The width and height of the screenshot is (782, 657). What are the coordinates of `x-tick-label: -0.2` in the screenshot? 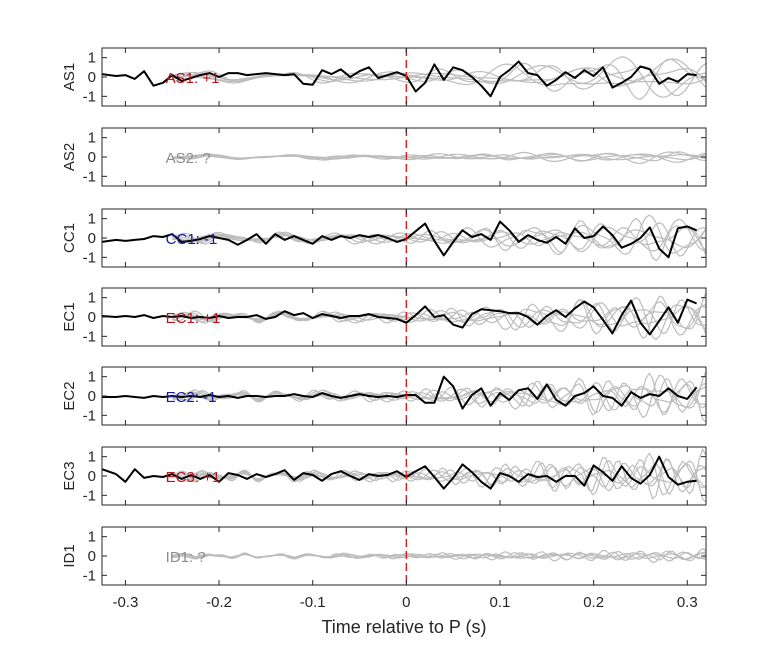 It's located at (219, 602).